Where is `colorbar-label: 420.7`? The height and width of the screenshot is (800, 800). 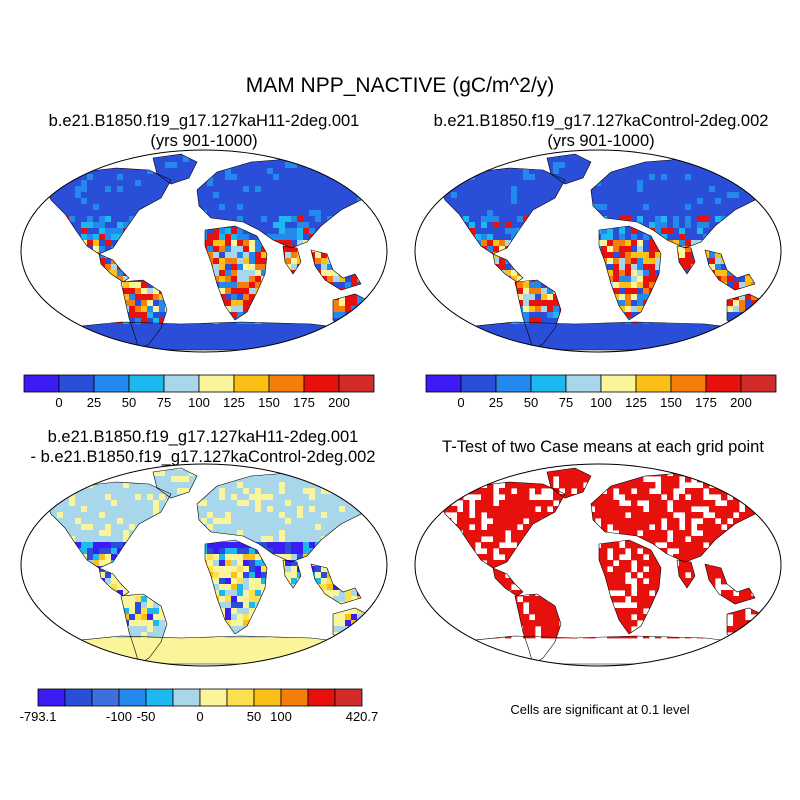 colorbar-label: 420.7 is located at coordinates (362, 716).